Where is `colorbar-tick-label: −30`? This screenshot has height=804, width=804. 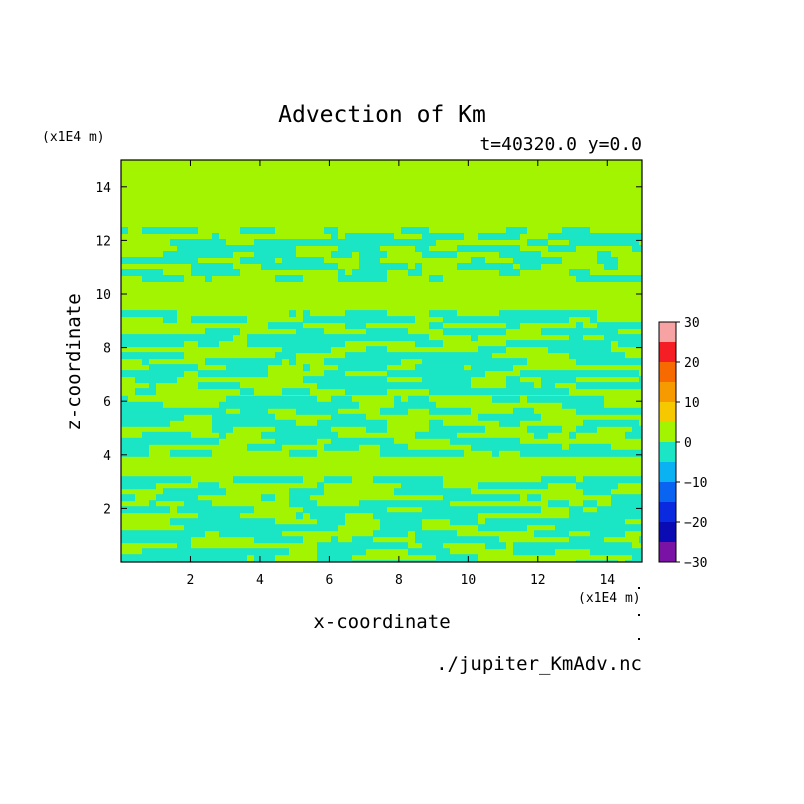
colorbar-tick-label: −30 is located at coordinates (695, 563).